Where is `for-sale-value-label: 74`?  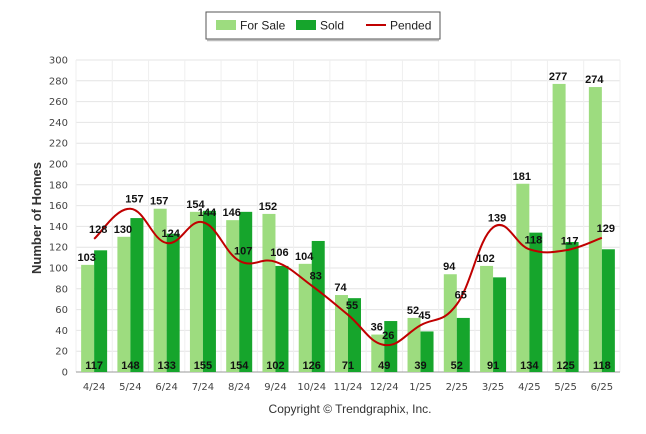
for-sale-value-label: 74 is located at coordinates (340, 288).